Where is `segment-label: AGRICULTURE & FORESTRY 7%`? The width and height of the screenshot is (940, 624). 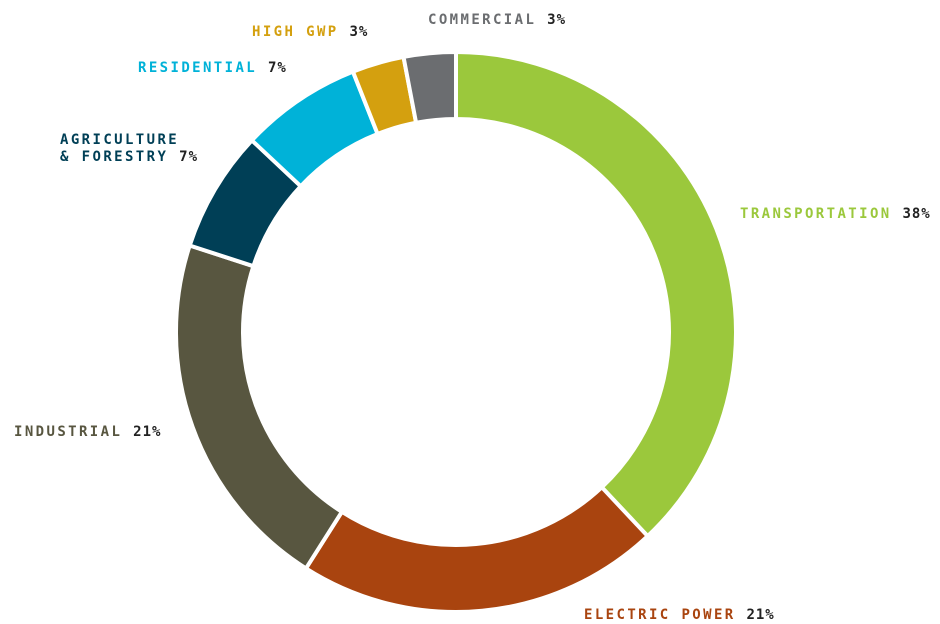 segment-label: AGRICULTURE & FORESTRY 7% is located at coordinates (129, 149).